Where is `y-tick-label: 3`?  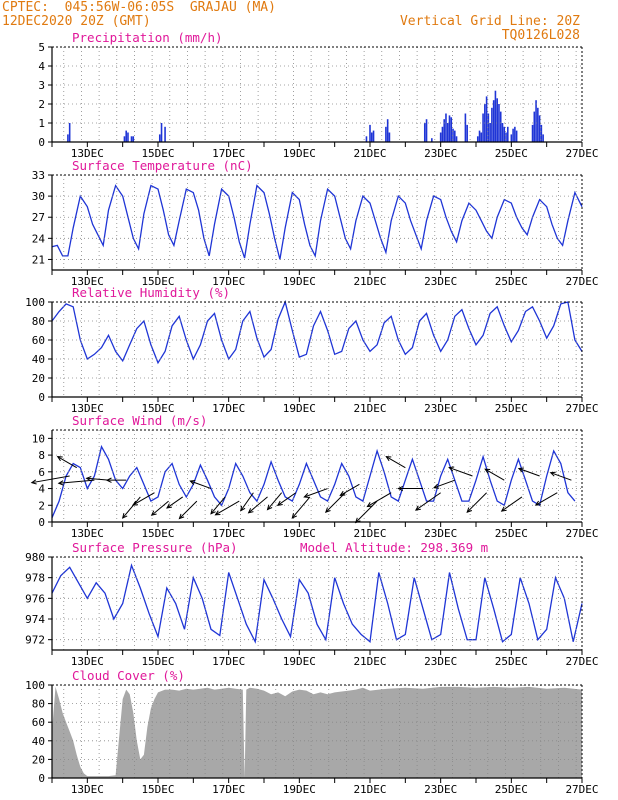
y-tick-label: 3 is located at coordinates (41, 85).